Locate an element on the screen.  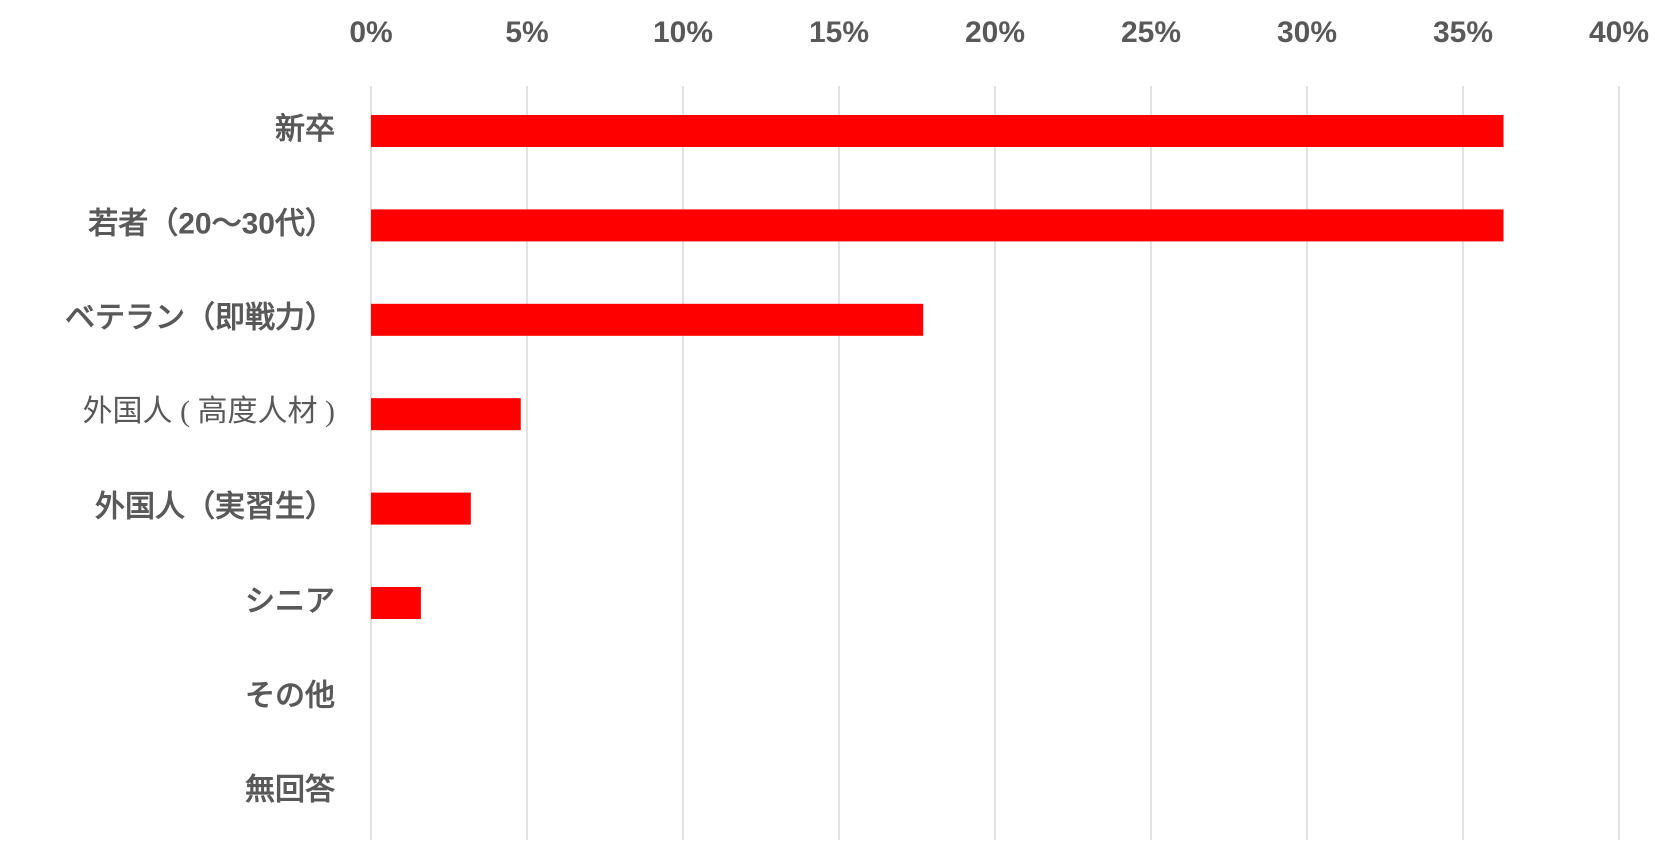
y-tick-label: 若者（20～30代） is located at coordinates (211, 223).